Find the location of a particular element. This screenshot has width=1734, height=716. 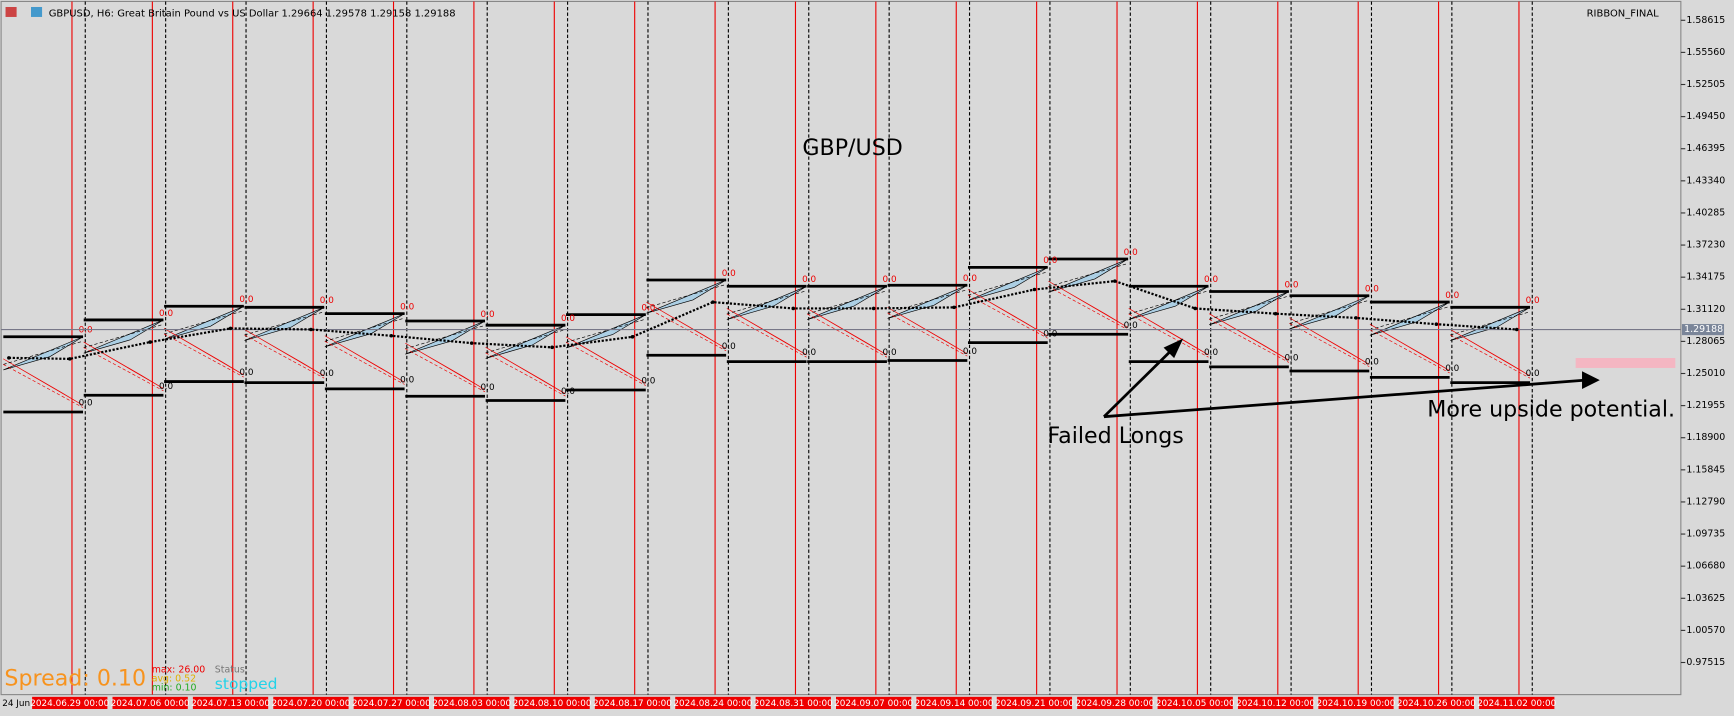

current-price-bg is located at coordinates (1703, 330).